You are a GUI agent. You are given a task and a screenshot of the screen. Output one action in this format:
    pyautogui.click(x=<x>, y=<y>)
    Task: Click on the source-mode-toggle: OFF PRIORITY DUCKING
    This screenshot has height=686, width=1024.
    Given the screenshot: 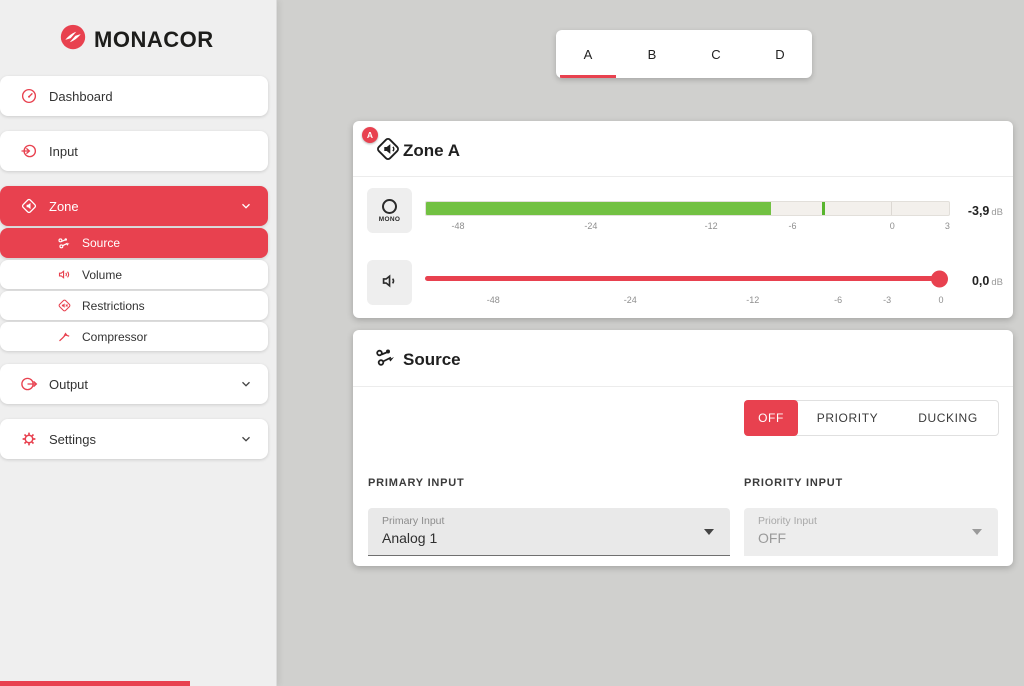 What is the action you would take?
    pyautogui.click(x=871, y=418)
    